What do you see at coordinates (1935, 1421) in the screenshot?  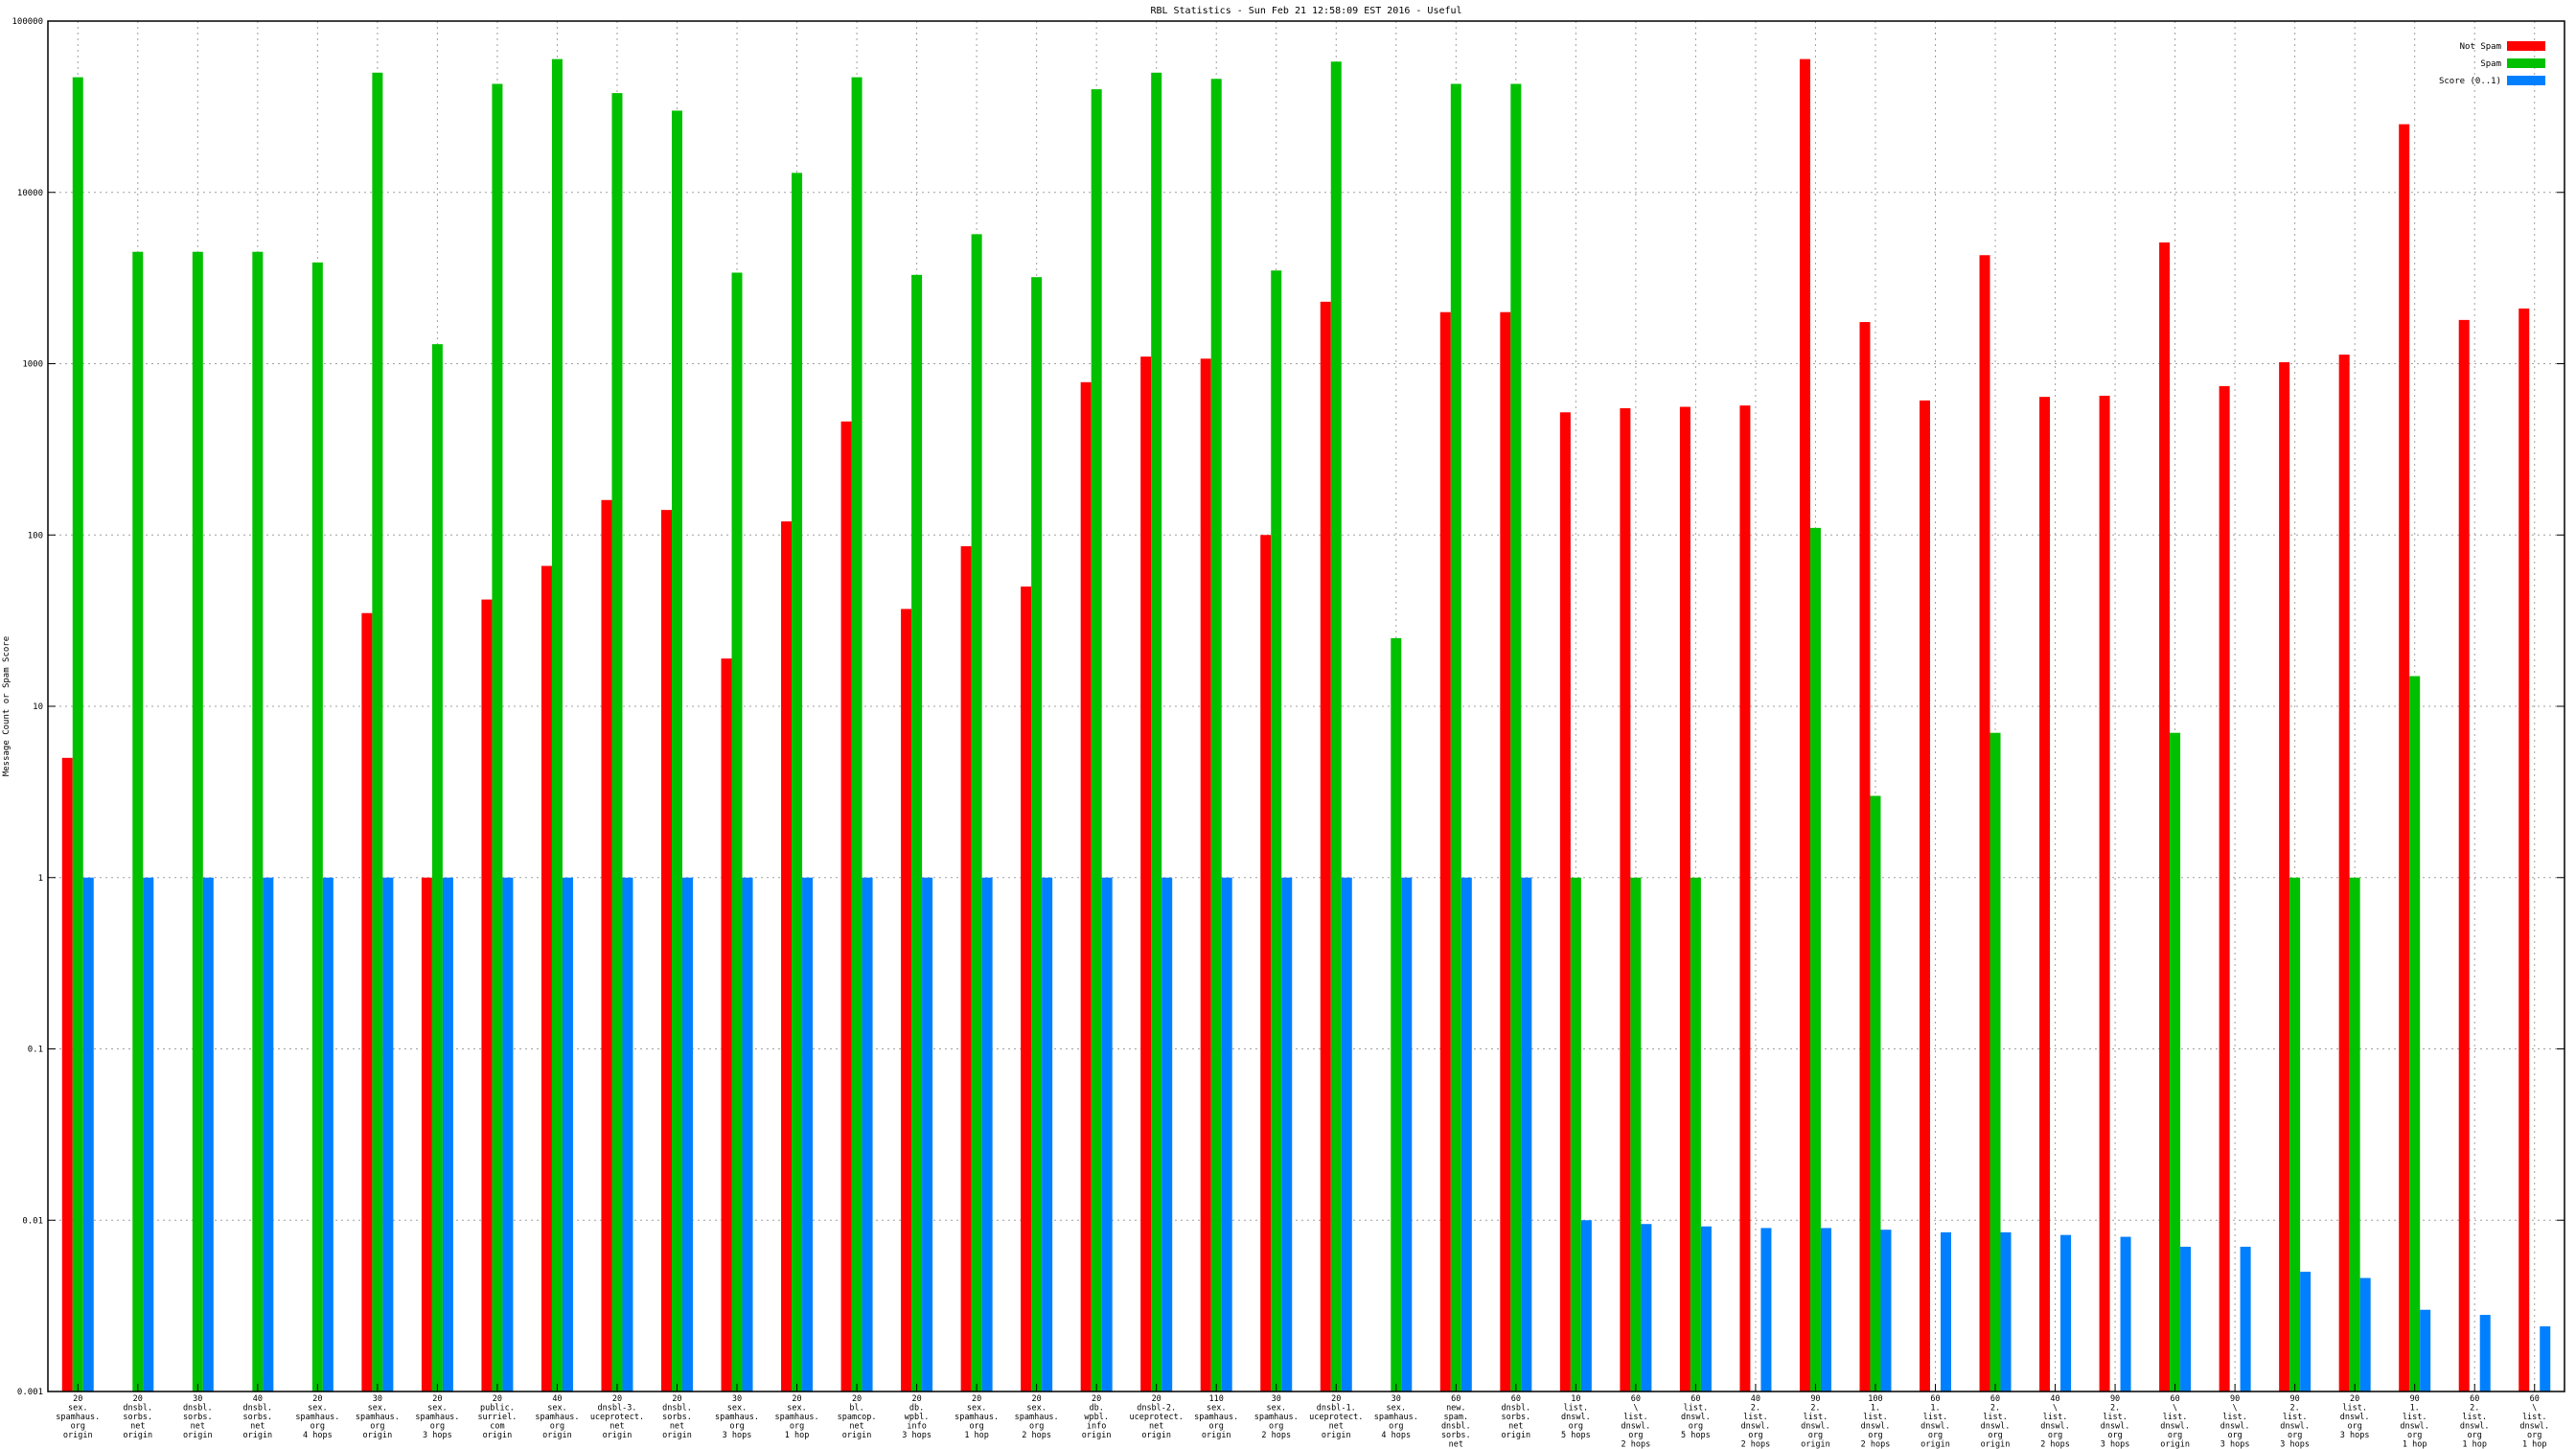 I see `x-tick-label: 60 1. list. dnswl. org origin` at bounding box center [1935, 1421].